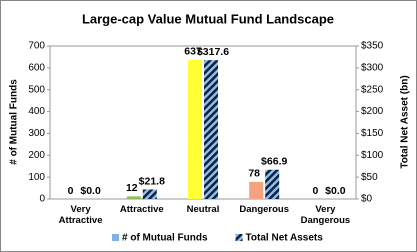 Image resolution: width=417 pixels, height=252 pixels. What do you see at coordinates (132, 188) in the screenshot?
I see `value-label: 12` at bounding box center [132, 188].